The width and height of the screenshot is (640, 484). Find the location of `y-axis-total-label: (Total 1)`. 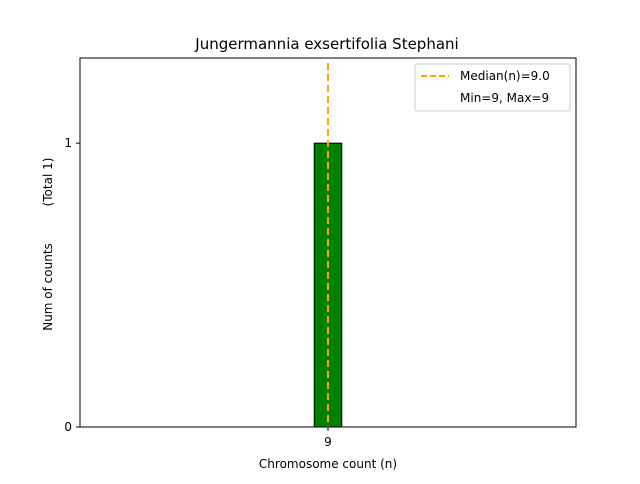

y-axis-total-label: (Total 1) is located at coordinates (48, 182).